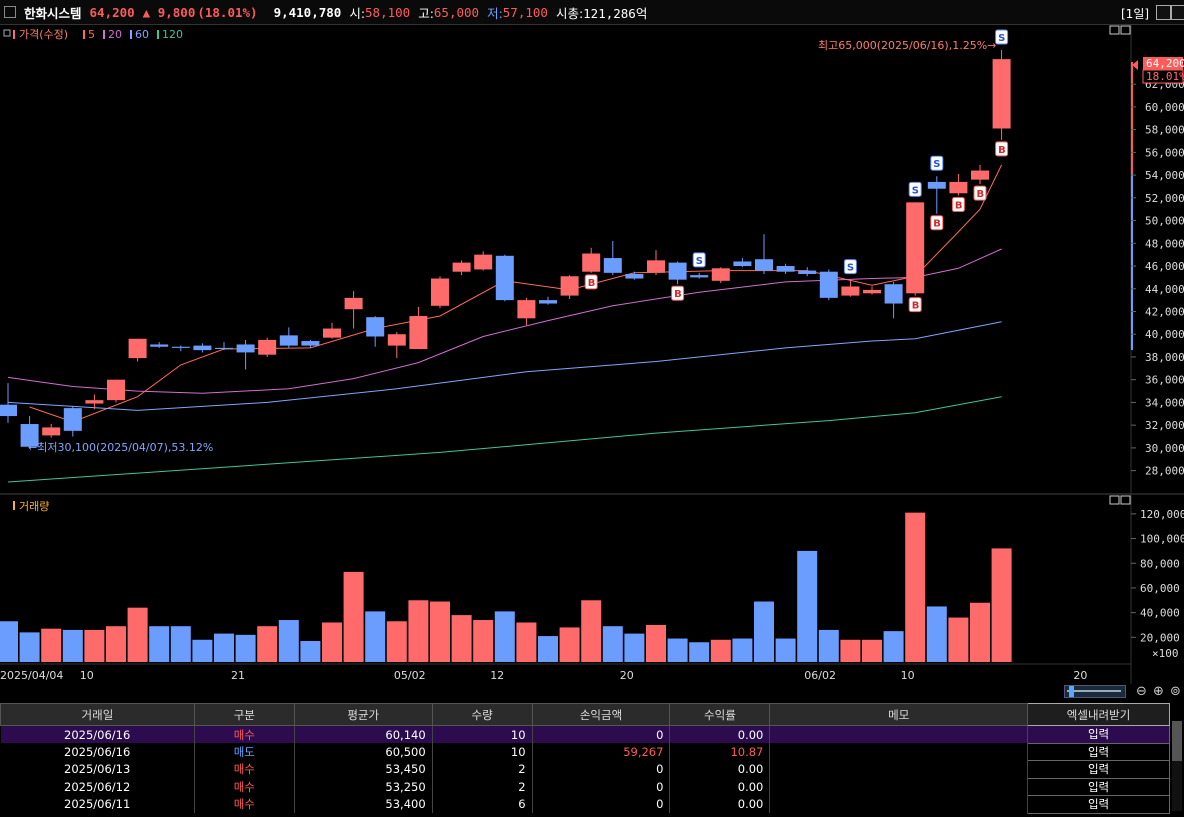  I want to click on scroll-up-icon: ⊚, so click(1175, 691).